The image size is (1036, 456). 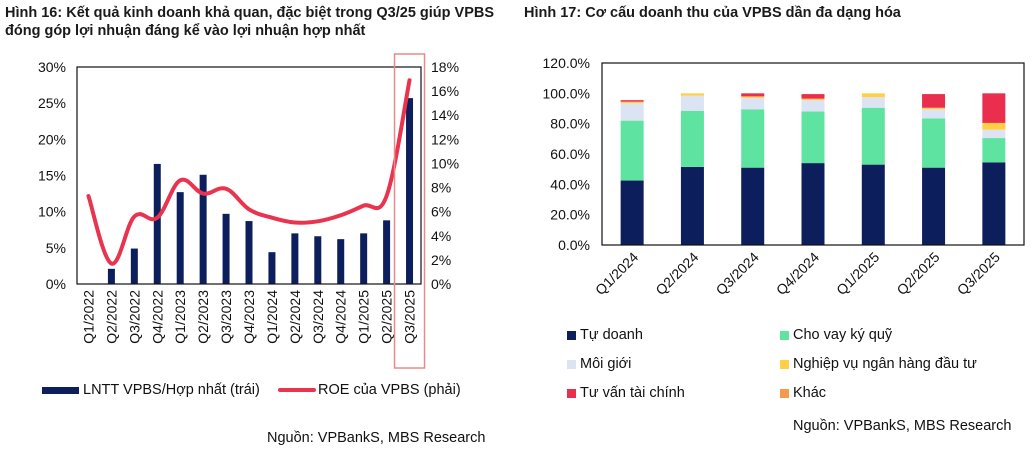 I want to click on x-tick-label: Q2/2023, so click(x=203, y=317).